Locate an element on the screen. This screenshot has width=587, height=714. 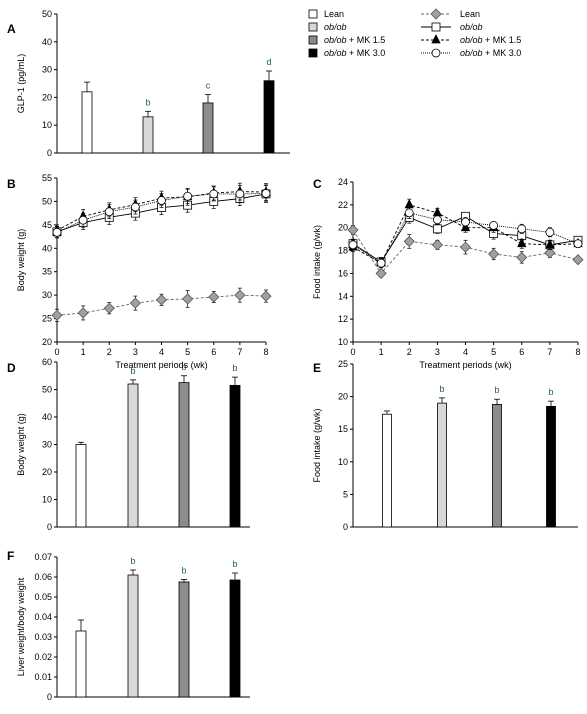
y-tick-label-D: 30 is located at coordinates (47, 445).